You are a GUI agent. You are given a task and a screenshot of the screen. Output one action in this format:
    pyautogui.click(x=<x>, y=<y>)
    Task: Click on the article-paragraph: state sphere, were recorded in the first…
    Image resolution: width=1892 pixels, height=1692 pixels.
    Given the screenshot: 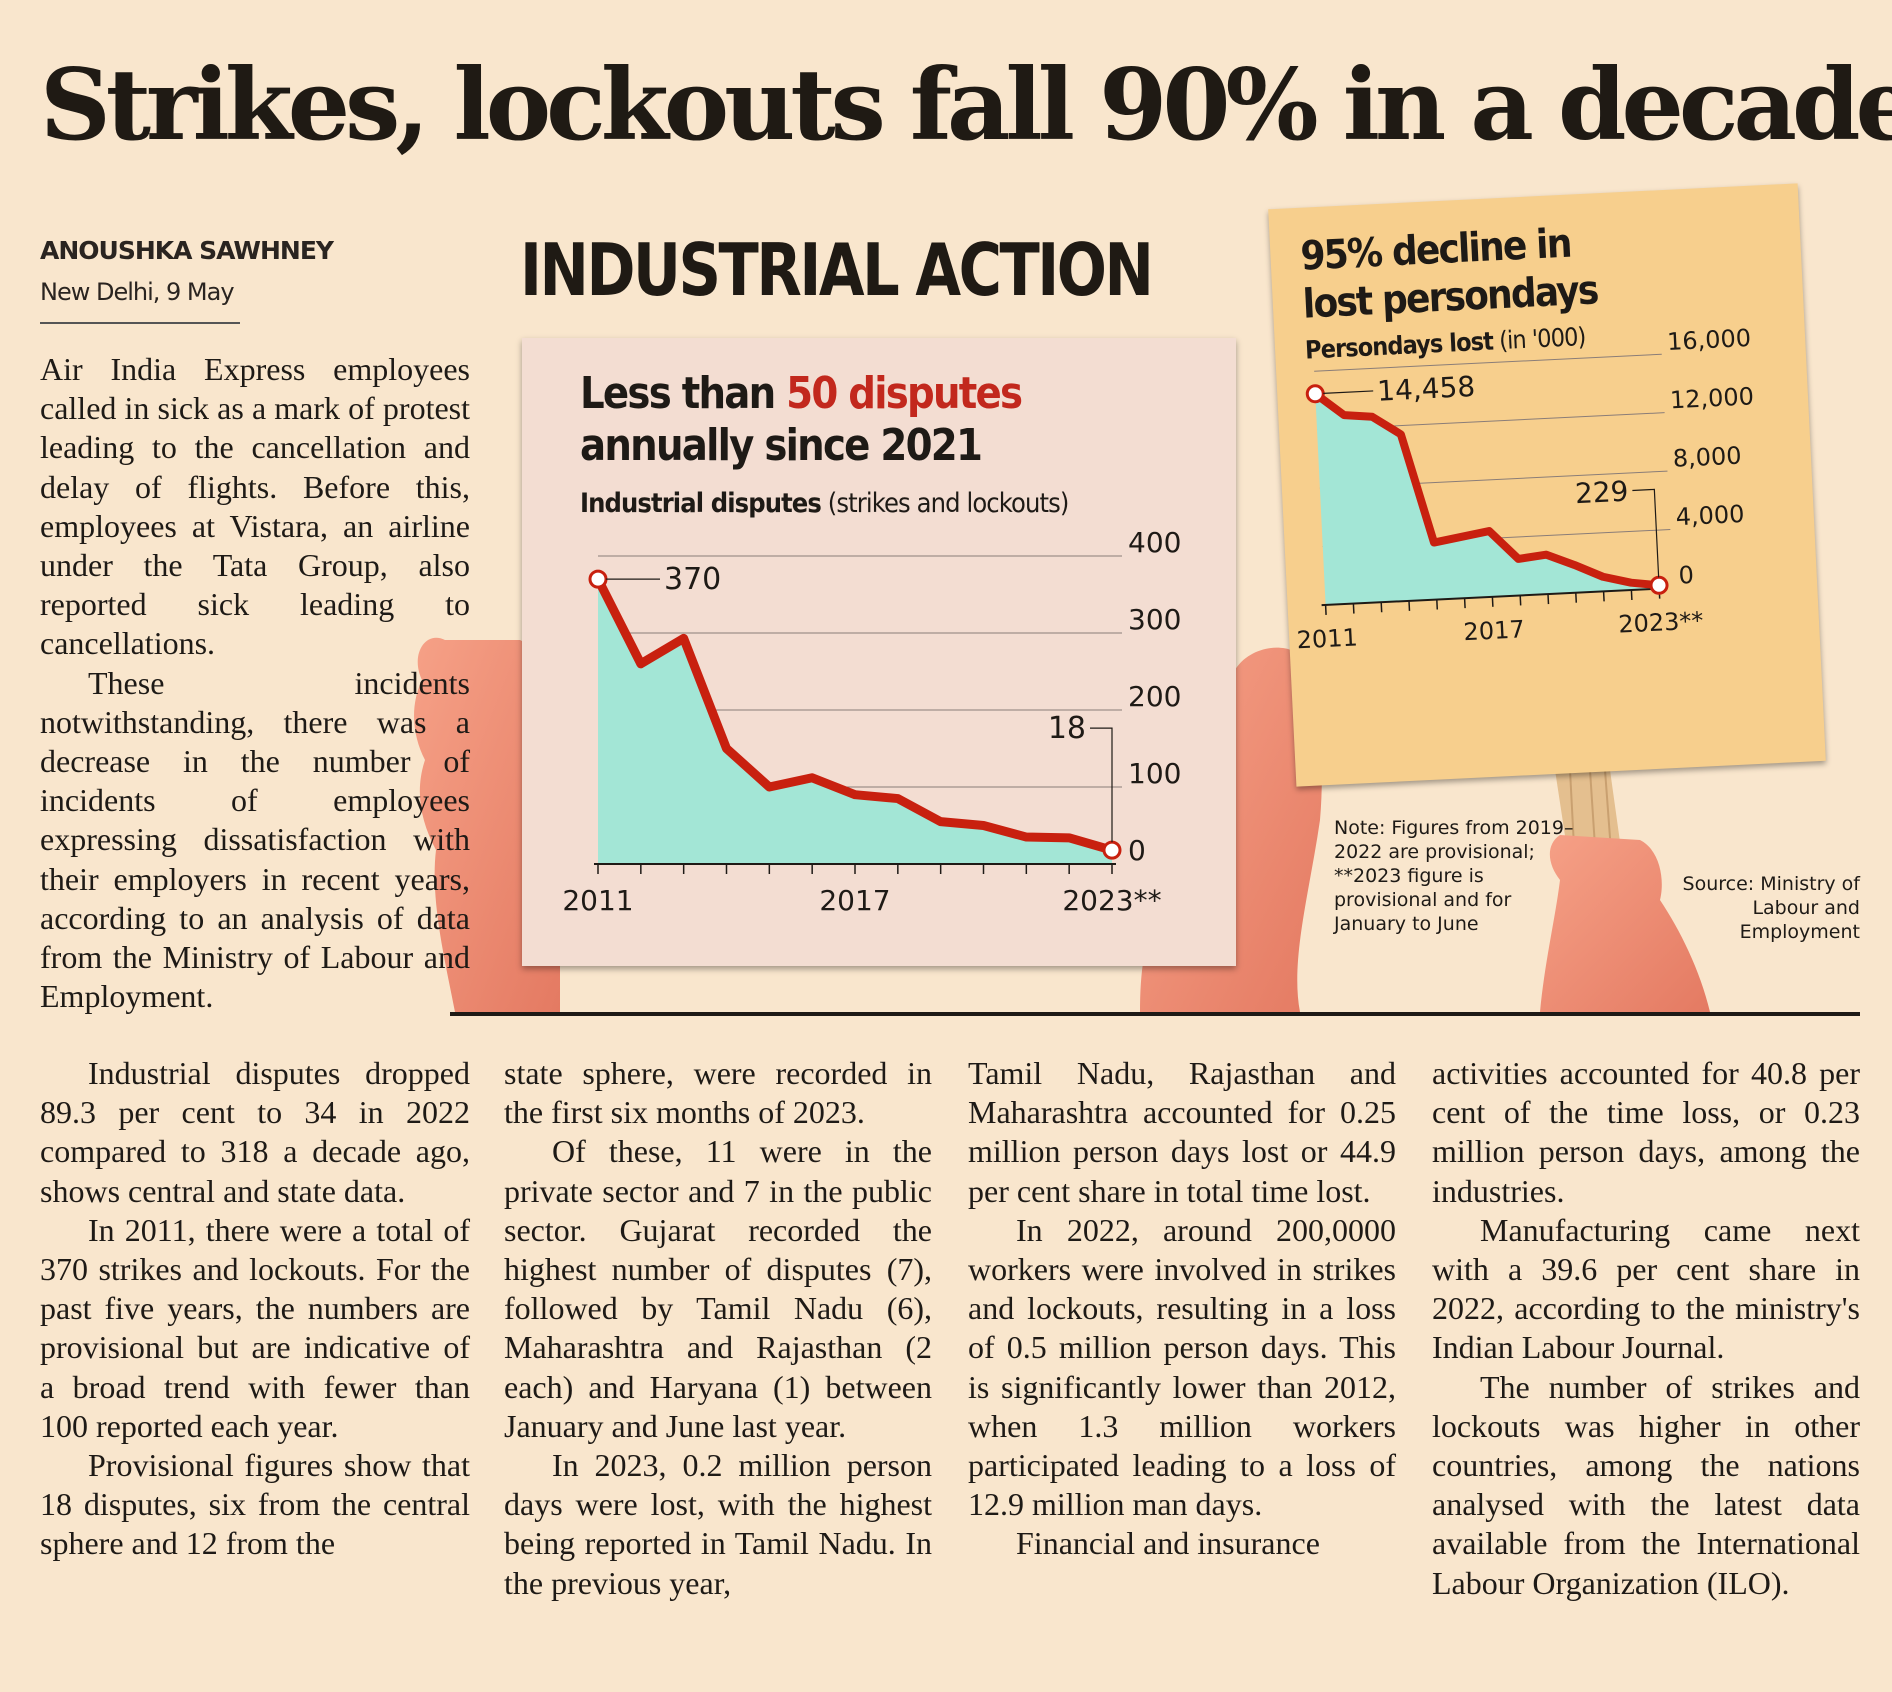 What is the action you would take?
    pyautogui.click(x=718, y=1093)
    